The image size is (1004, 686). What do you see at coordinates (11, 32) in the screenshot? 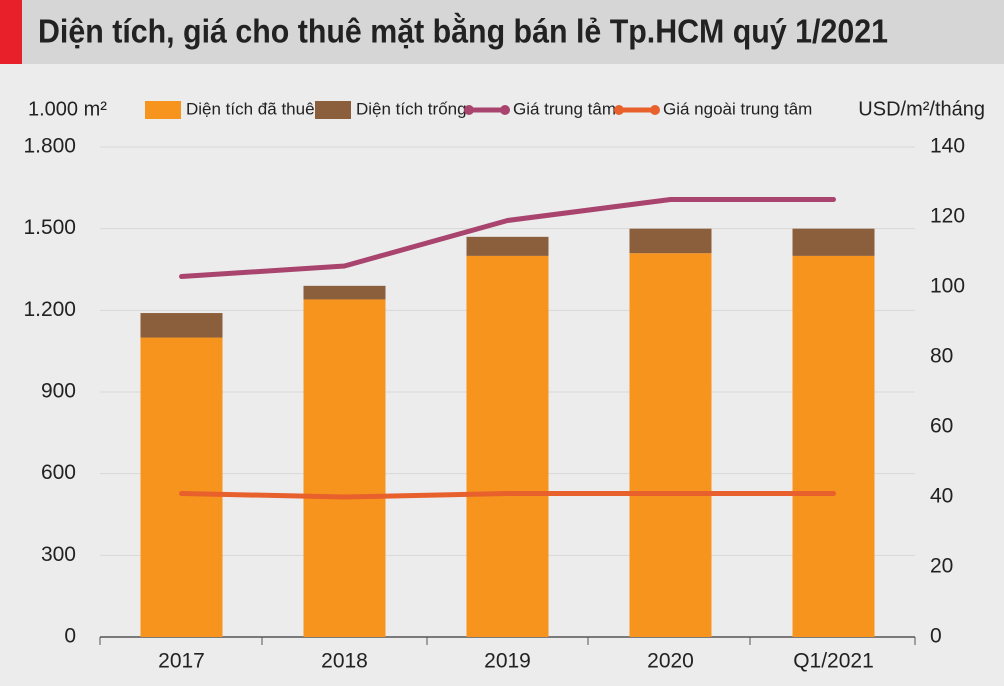
I see `title-accent` at bounding box center [11, 32].